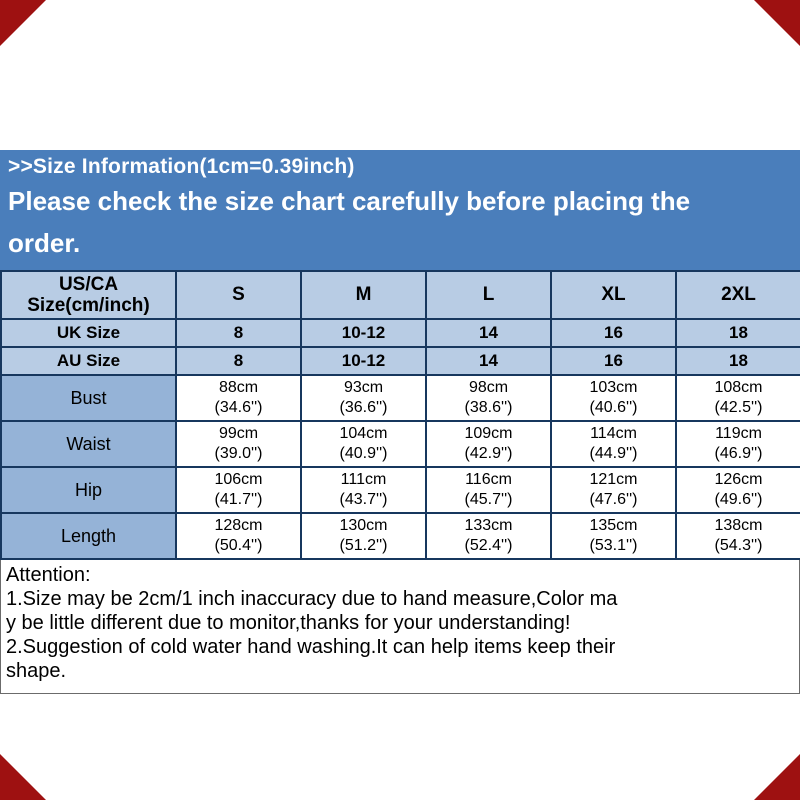 This screenshot has width=800, height=800. What do you see at coordinates (737, 295) in the screenshot?
I see `header-cell-size-2xl: 2XL` at bounding box center [737, 295].